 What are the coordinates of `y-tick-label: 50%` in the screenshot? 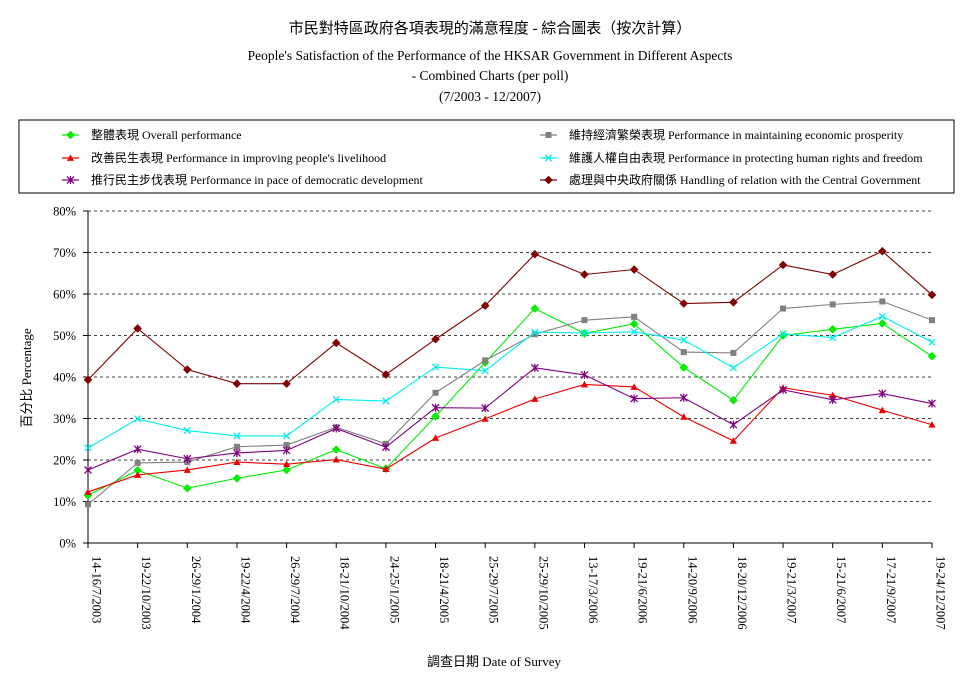 It's located at (64, 336).